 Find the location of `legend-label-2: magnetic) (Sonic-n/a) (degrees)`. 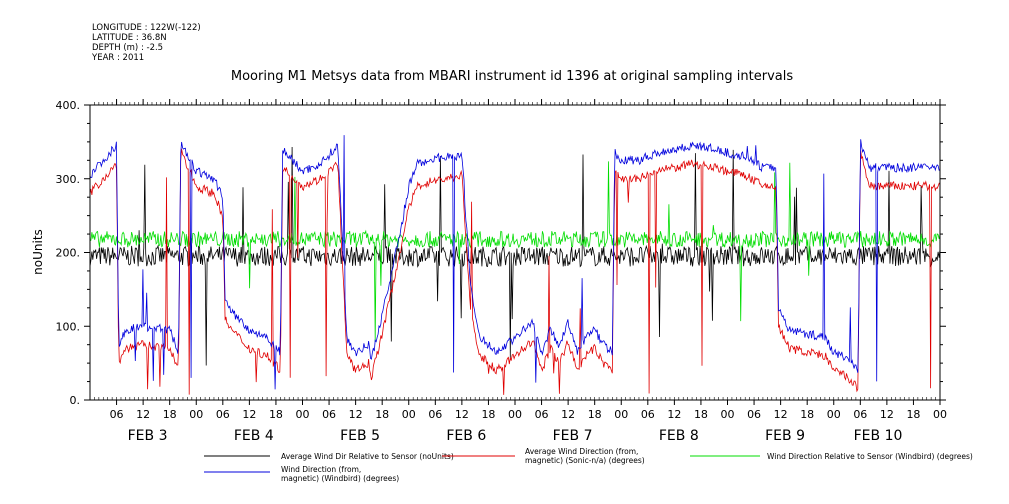

legend-label-2: magnetic) (Sonic-n/a) (degrees) is located at coordinates (585, 460).